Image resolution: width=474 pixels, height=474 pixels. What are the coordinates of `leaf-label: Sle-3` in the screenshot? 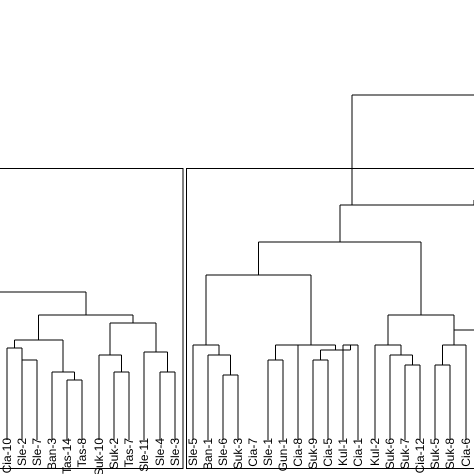 It's located at (175, 452).